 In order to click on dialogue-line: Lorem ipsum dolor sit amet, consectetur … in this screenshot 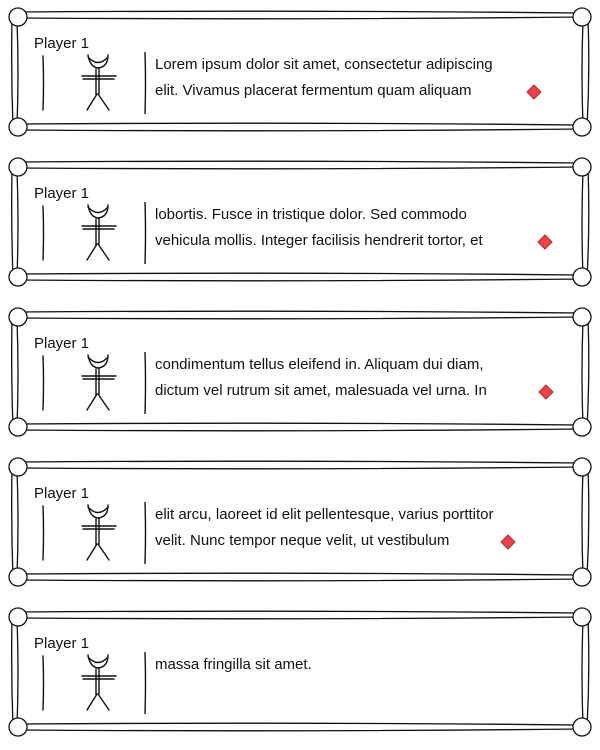, I will do `click(324, 64)`.